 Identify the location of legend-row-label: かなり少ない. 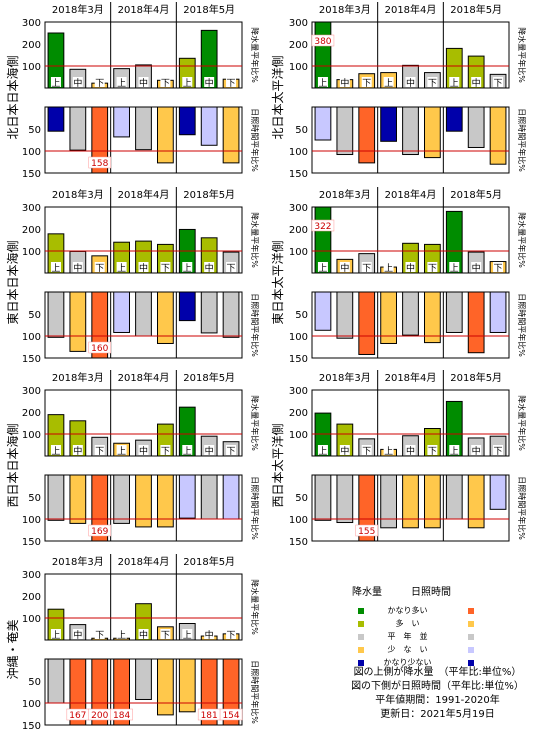
(407, 662).